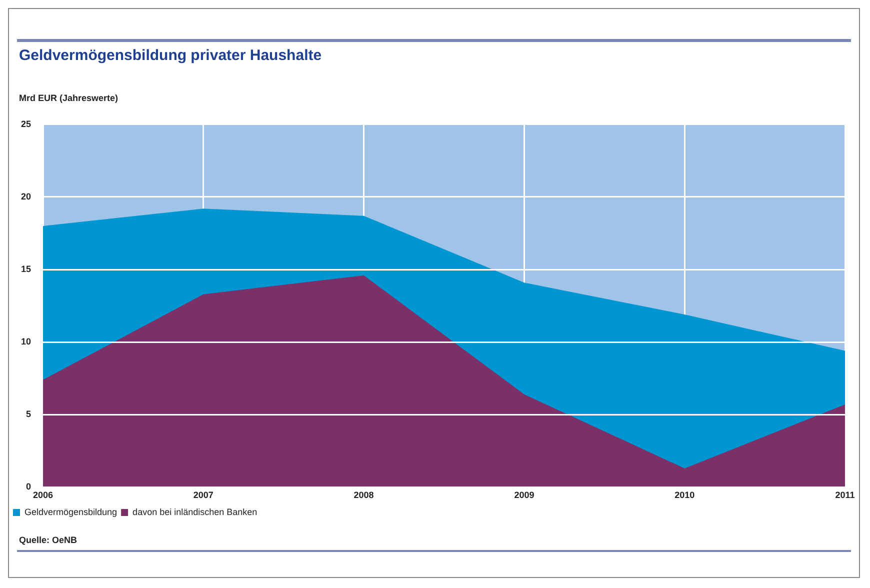 The image size is (870, 588). Describe the element at coordinates (26, 196) in the screenshot. I see `y-tick-label: 20` at that location.